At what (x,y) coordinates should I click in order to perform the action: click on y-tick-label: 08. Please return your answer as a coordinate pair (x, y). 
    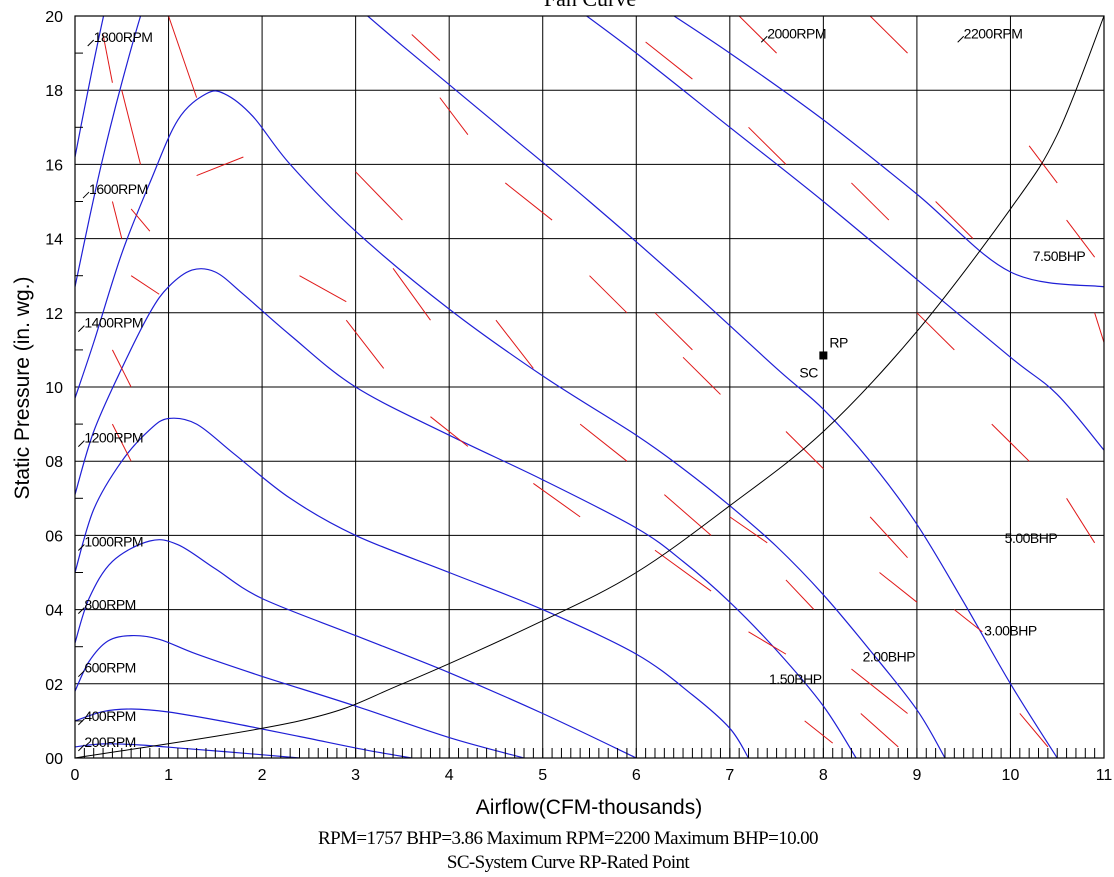
    Looking at the image, I should click on (54, 462).